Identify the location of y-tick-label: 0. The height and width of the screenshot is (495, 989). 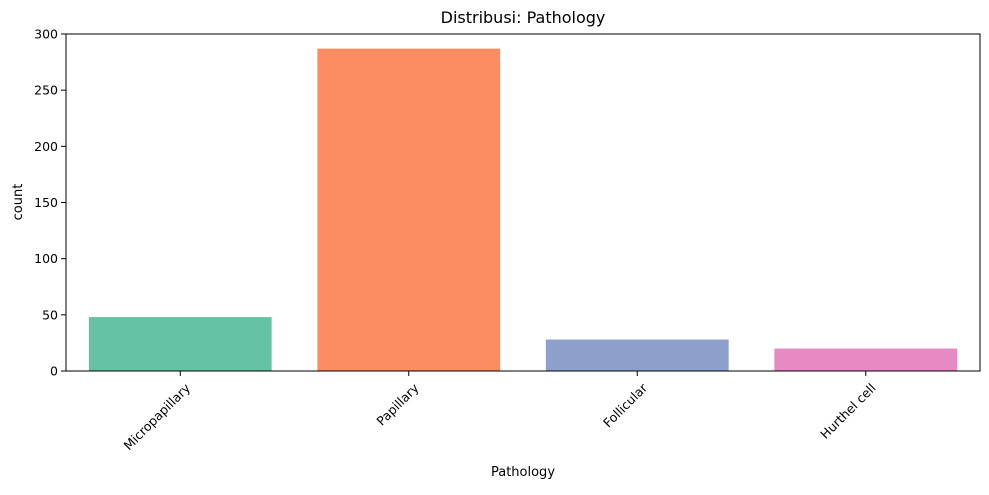
(54, 371).